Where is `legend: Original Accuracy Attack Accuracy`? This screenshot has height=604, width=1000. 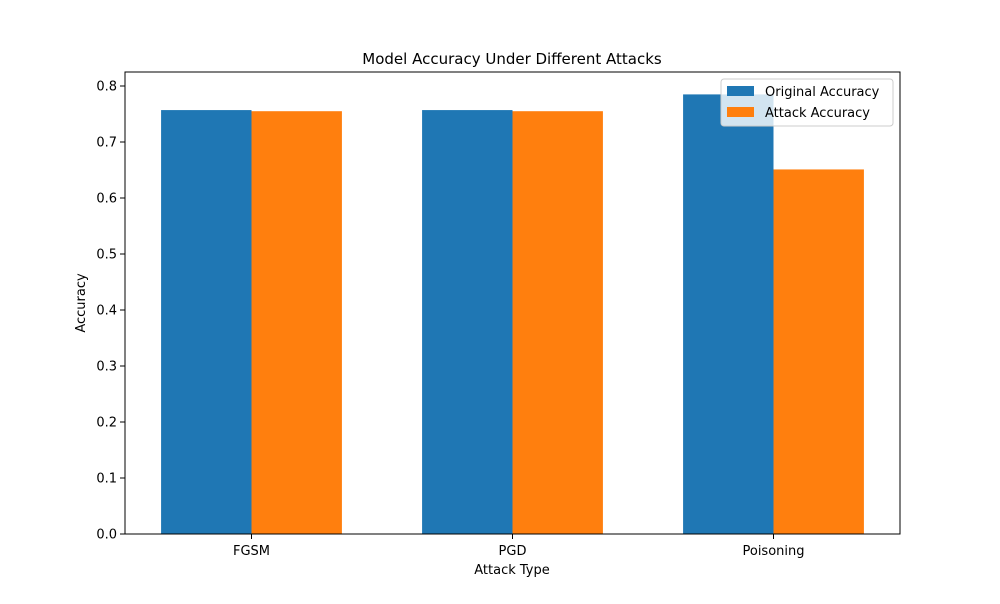 legend: Original Accuracy Attack Accuracy is located at coordinates (807, 102).